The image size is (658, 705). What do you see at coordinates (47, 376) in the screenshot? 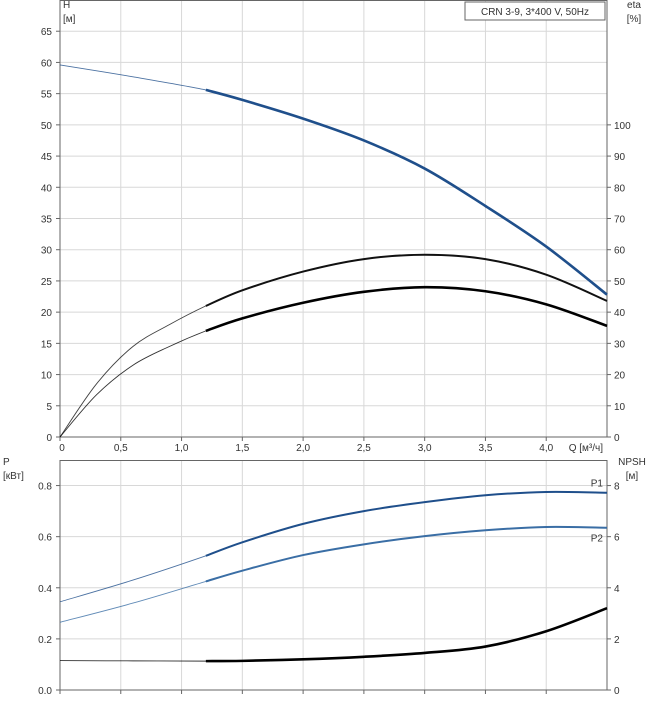
I see `y-left-tick-label: 10` at bounding box center [47, 376].